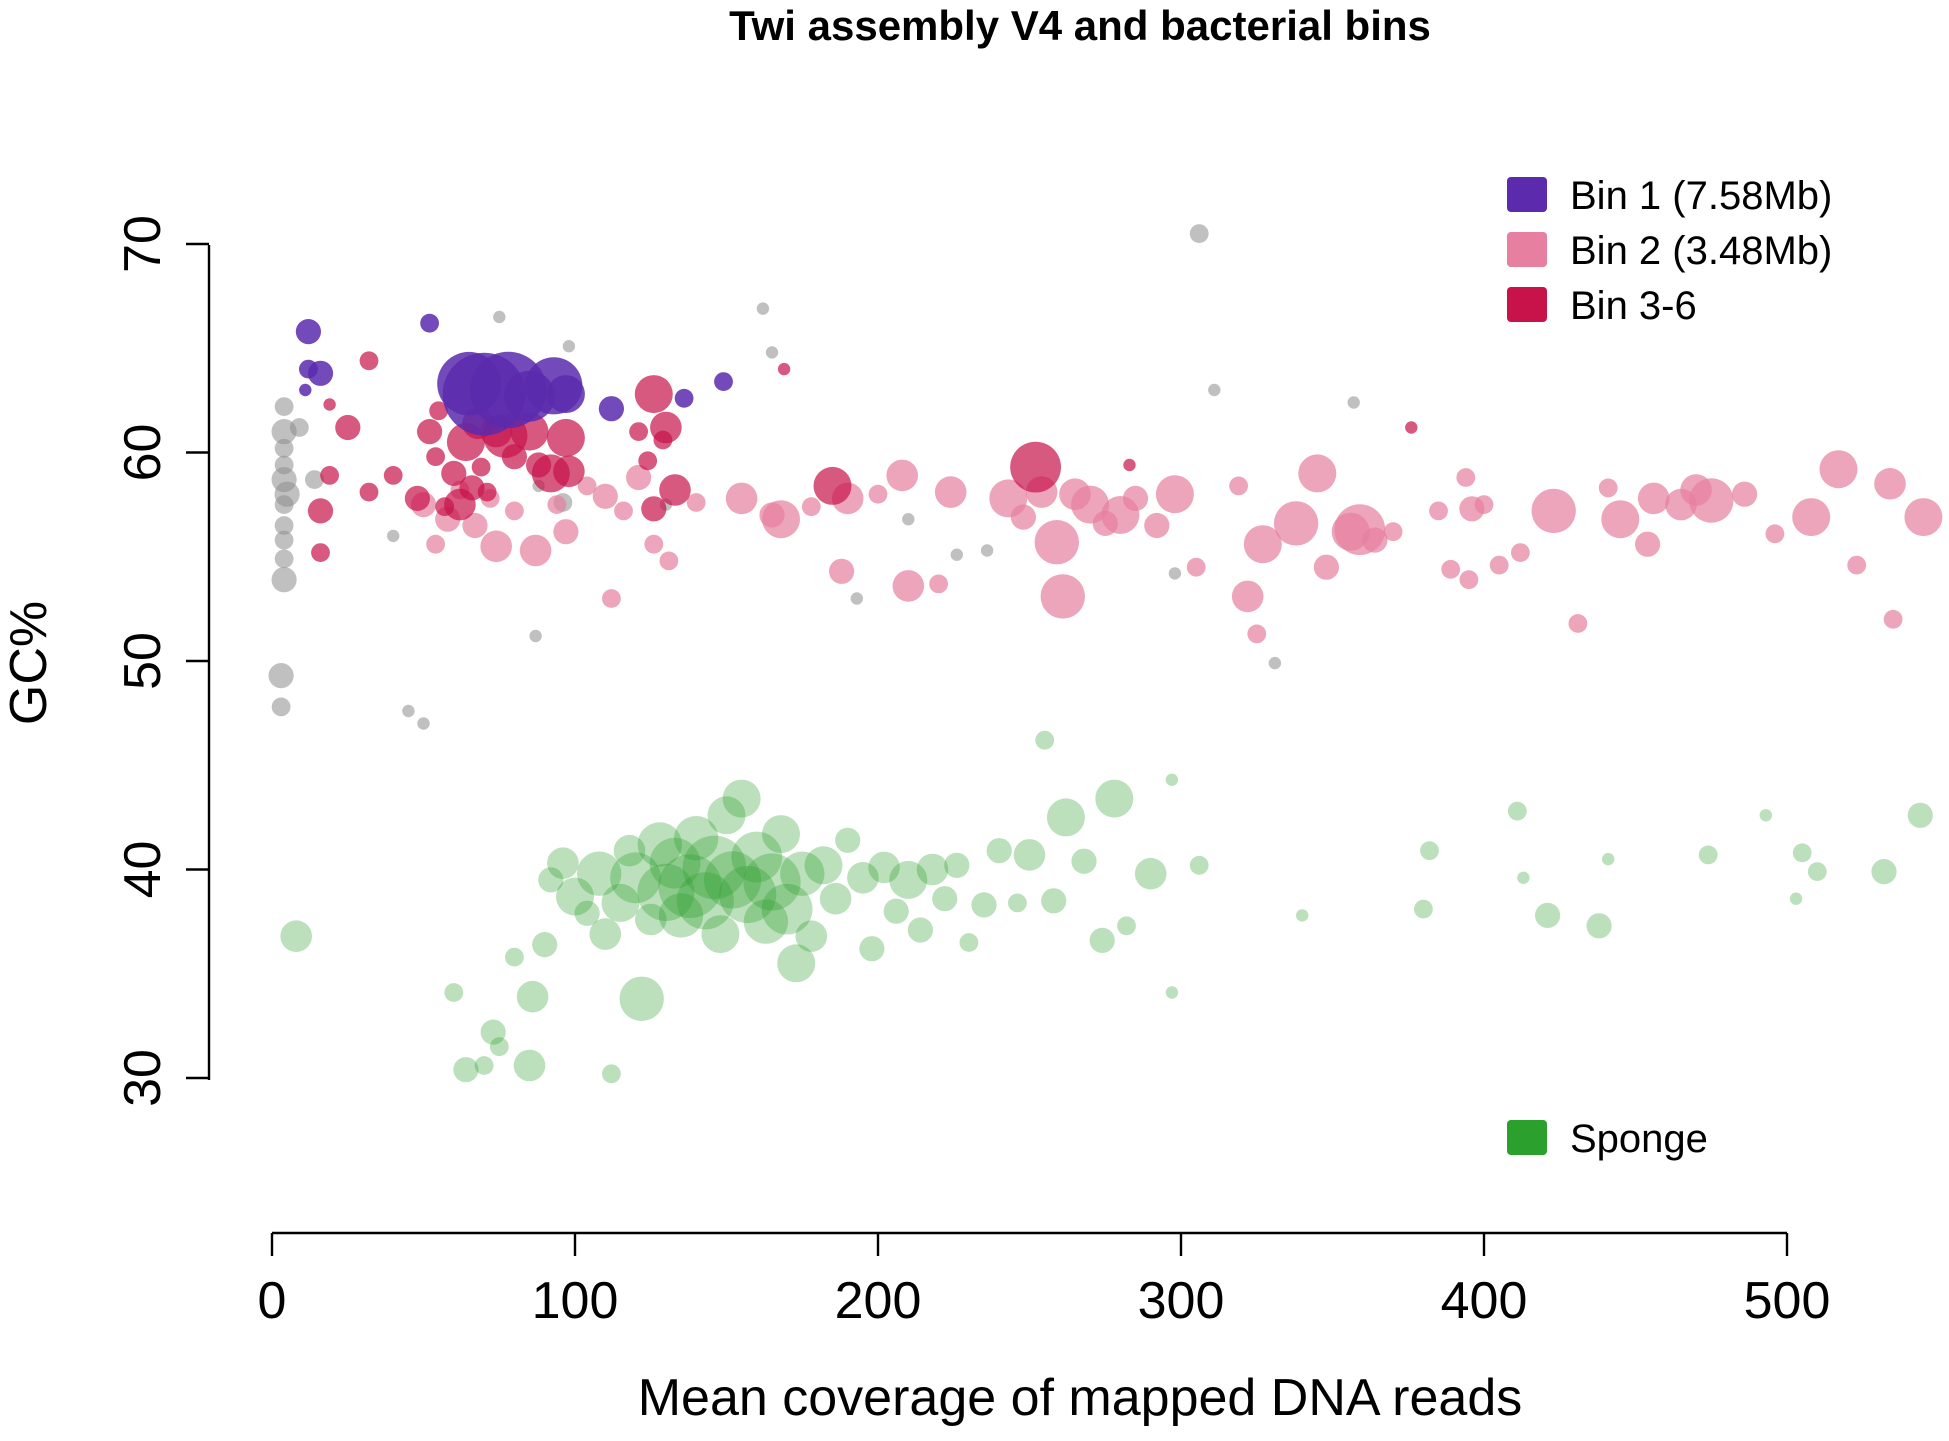 Image resolution: width=1949 pixels, height=1441 pixels. I want to click on x-tick-label-0: 0, so click(272, 1301).